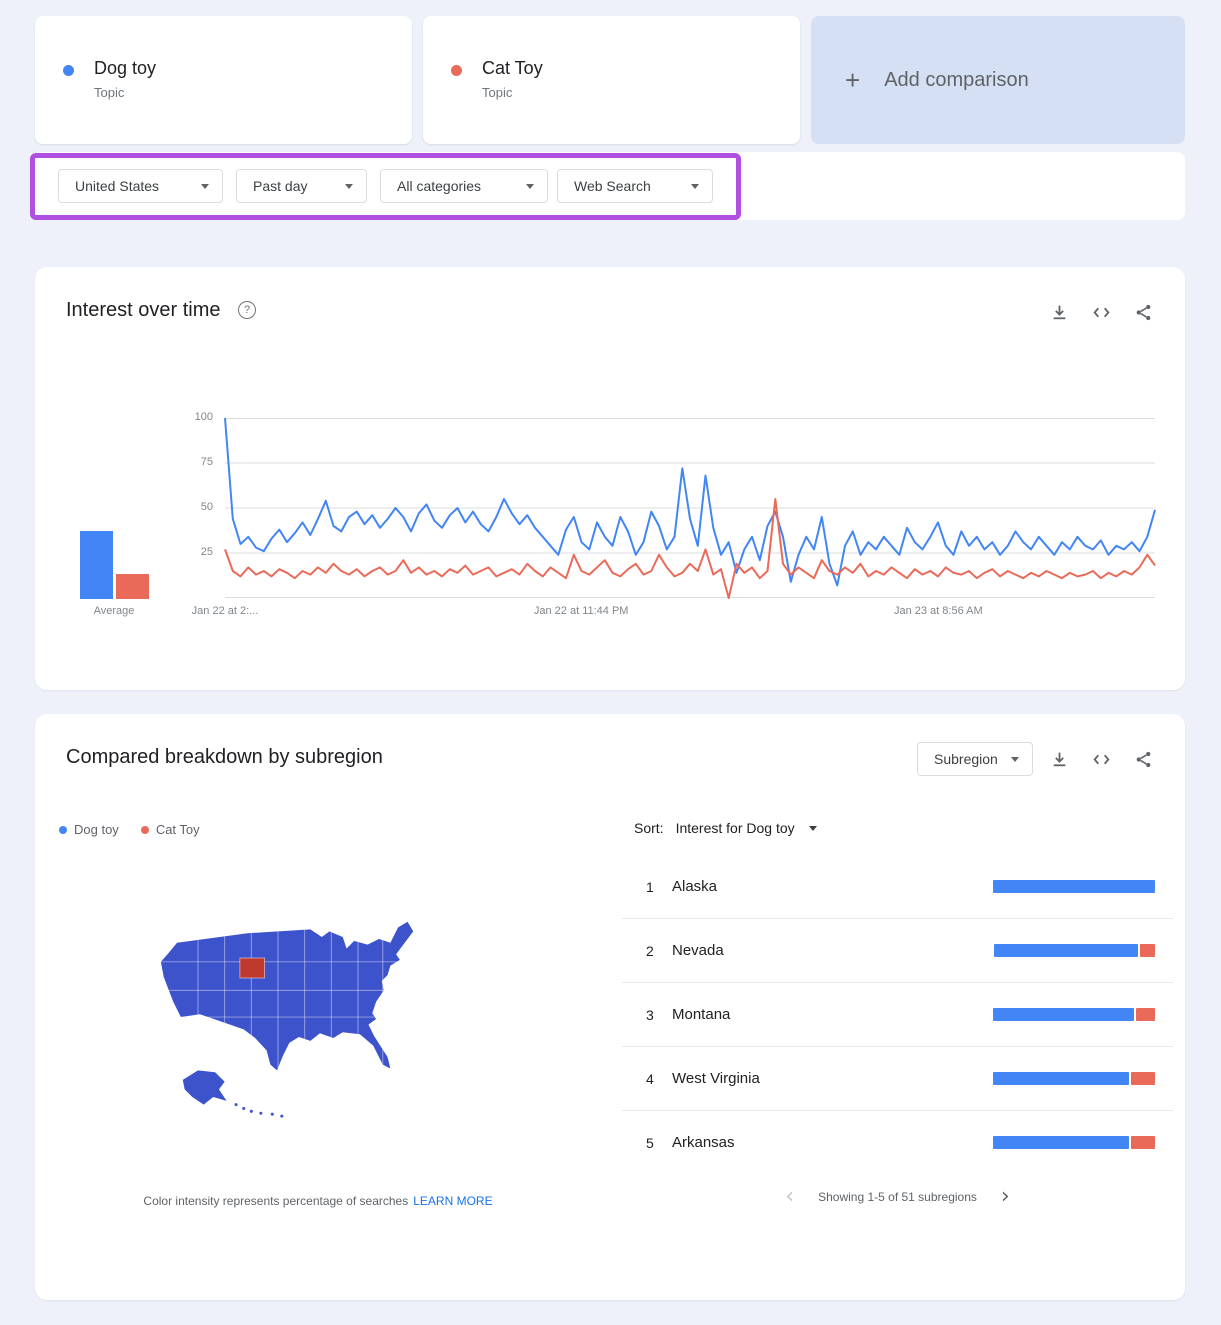 The image size is (1221, 1325). Describe the element at coordinates (177, 829) in the screenshot. I see `legend-label: Cat Toy` at that location.